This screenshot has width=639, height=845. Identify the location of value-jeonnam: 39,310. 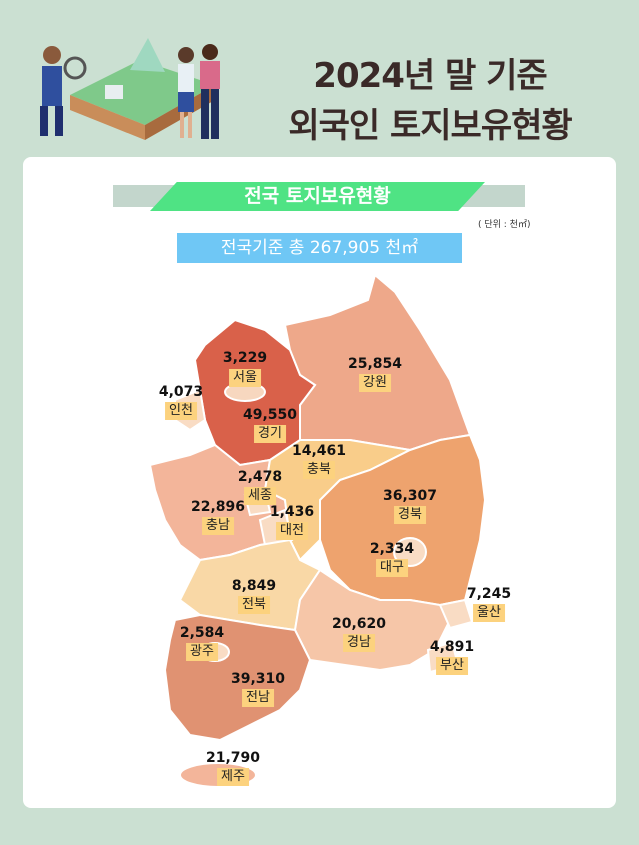
(258, 679).